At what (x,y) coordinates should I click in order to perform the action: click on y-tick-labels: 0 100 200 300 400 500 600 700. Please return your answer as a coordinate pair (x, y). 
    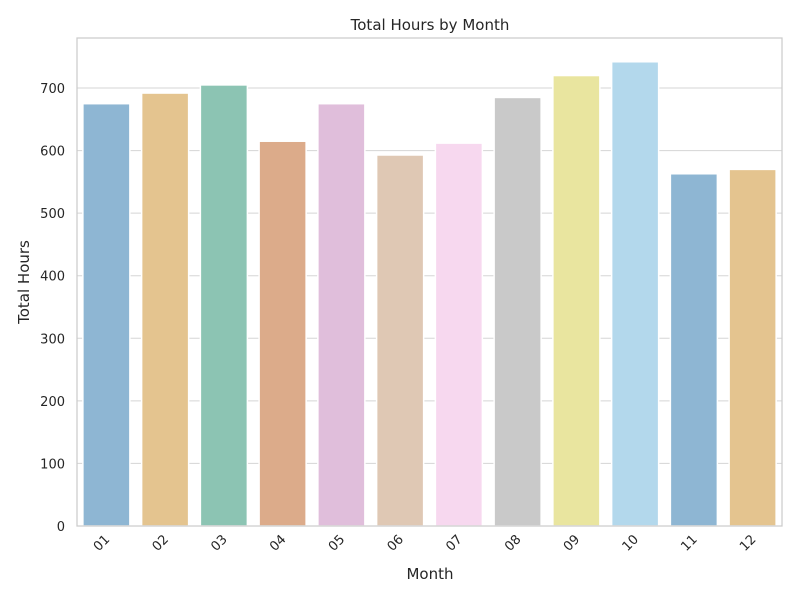
    Looking at the image, I should click on (52, 308).